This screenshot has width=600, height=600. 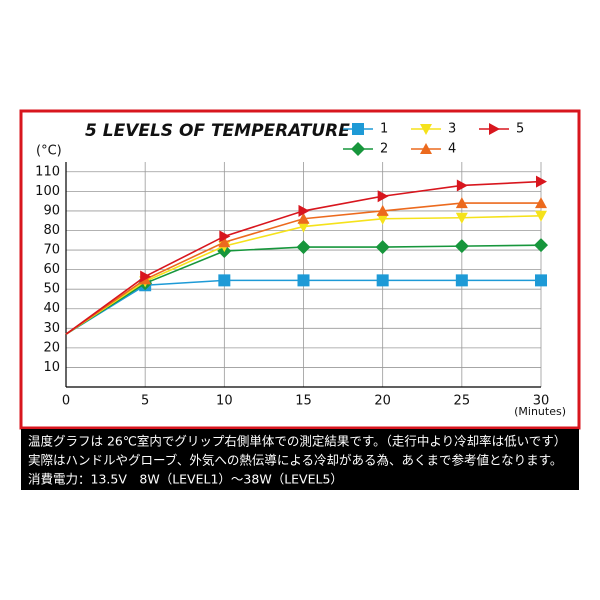 What do you see at coordinates (540, 411) in the screenshot?
I see `x-axis-label: (Minutes)` at bounding box center [540, 411].